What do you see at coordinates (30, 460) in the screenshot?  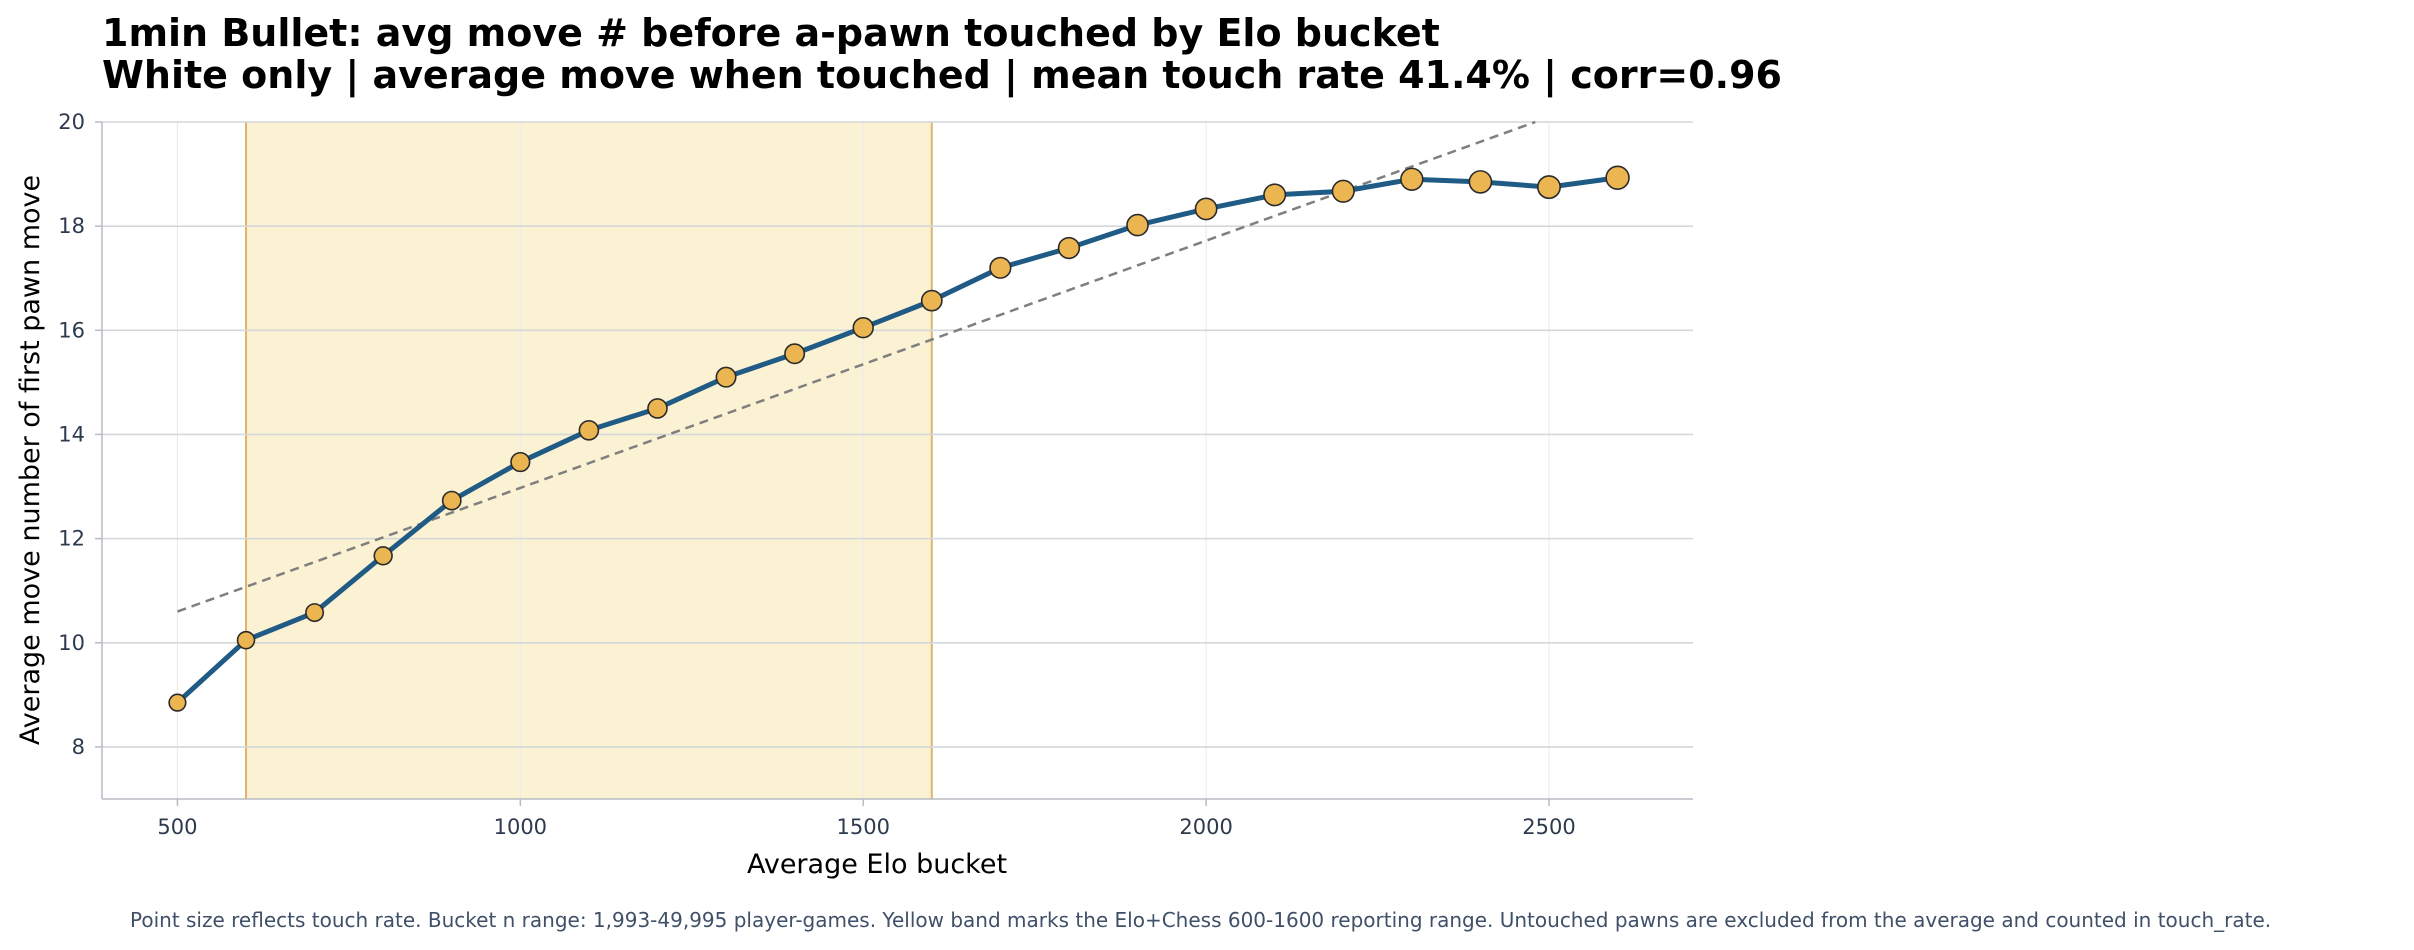 I see `y-axis-label: Average move number of first pawn move` at bounding box center [30, 460].